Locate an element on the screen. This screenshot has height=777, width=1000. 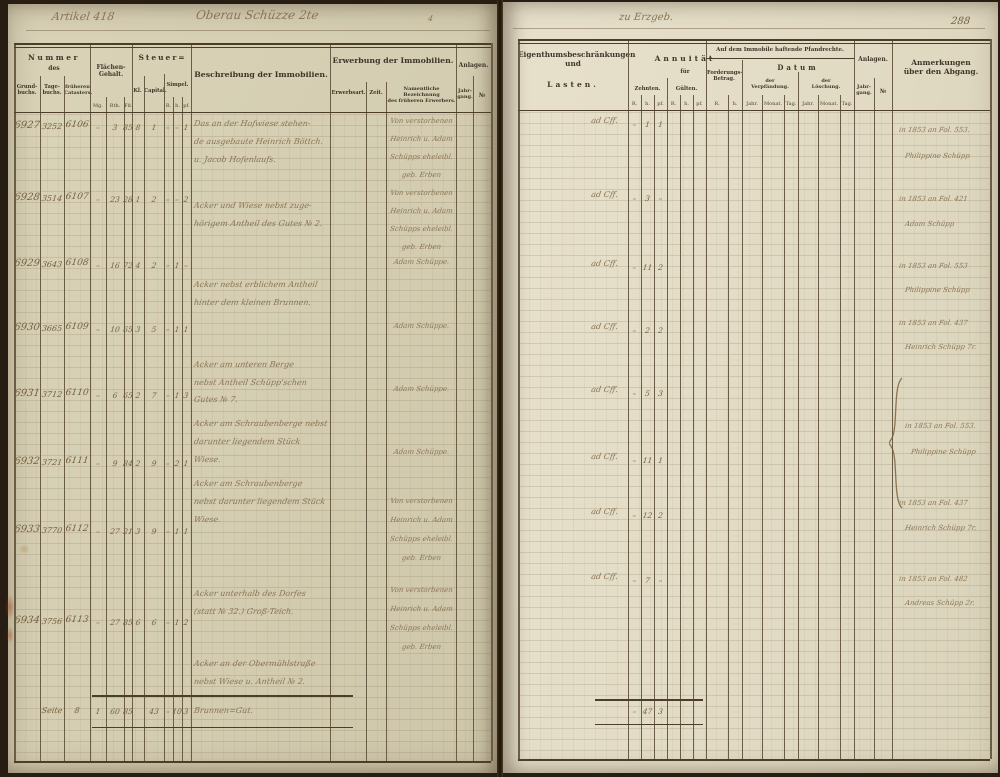
cataster-number: 6113 is located at coordinates (77, 620).